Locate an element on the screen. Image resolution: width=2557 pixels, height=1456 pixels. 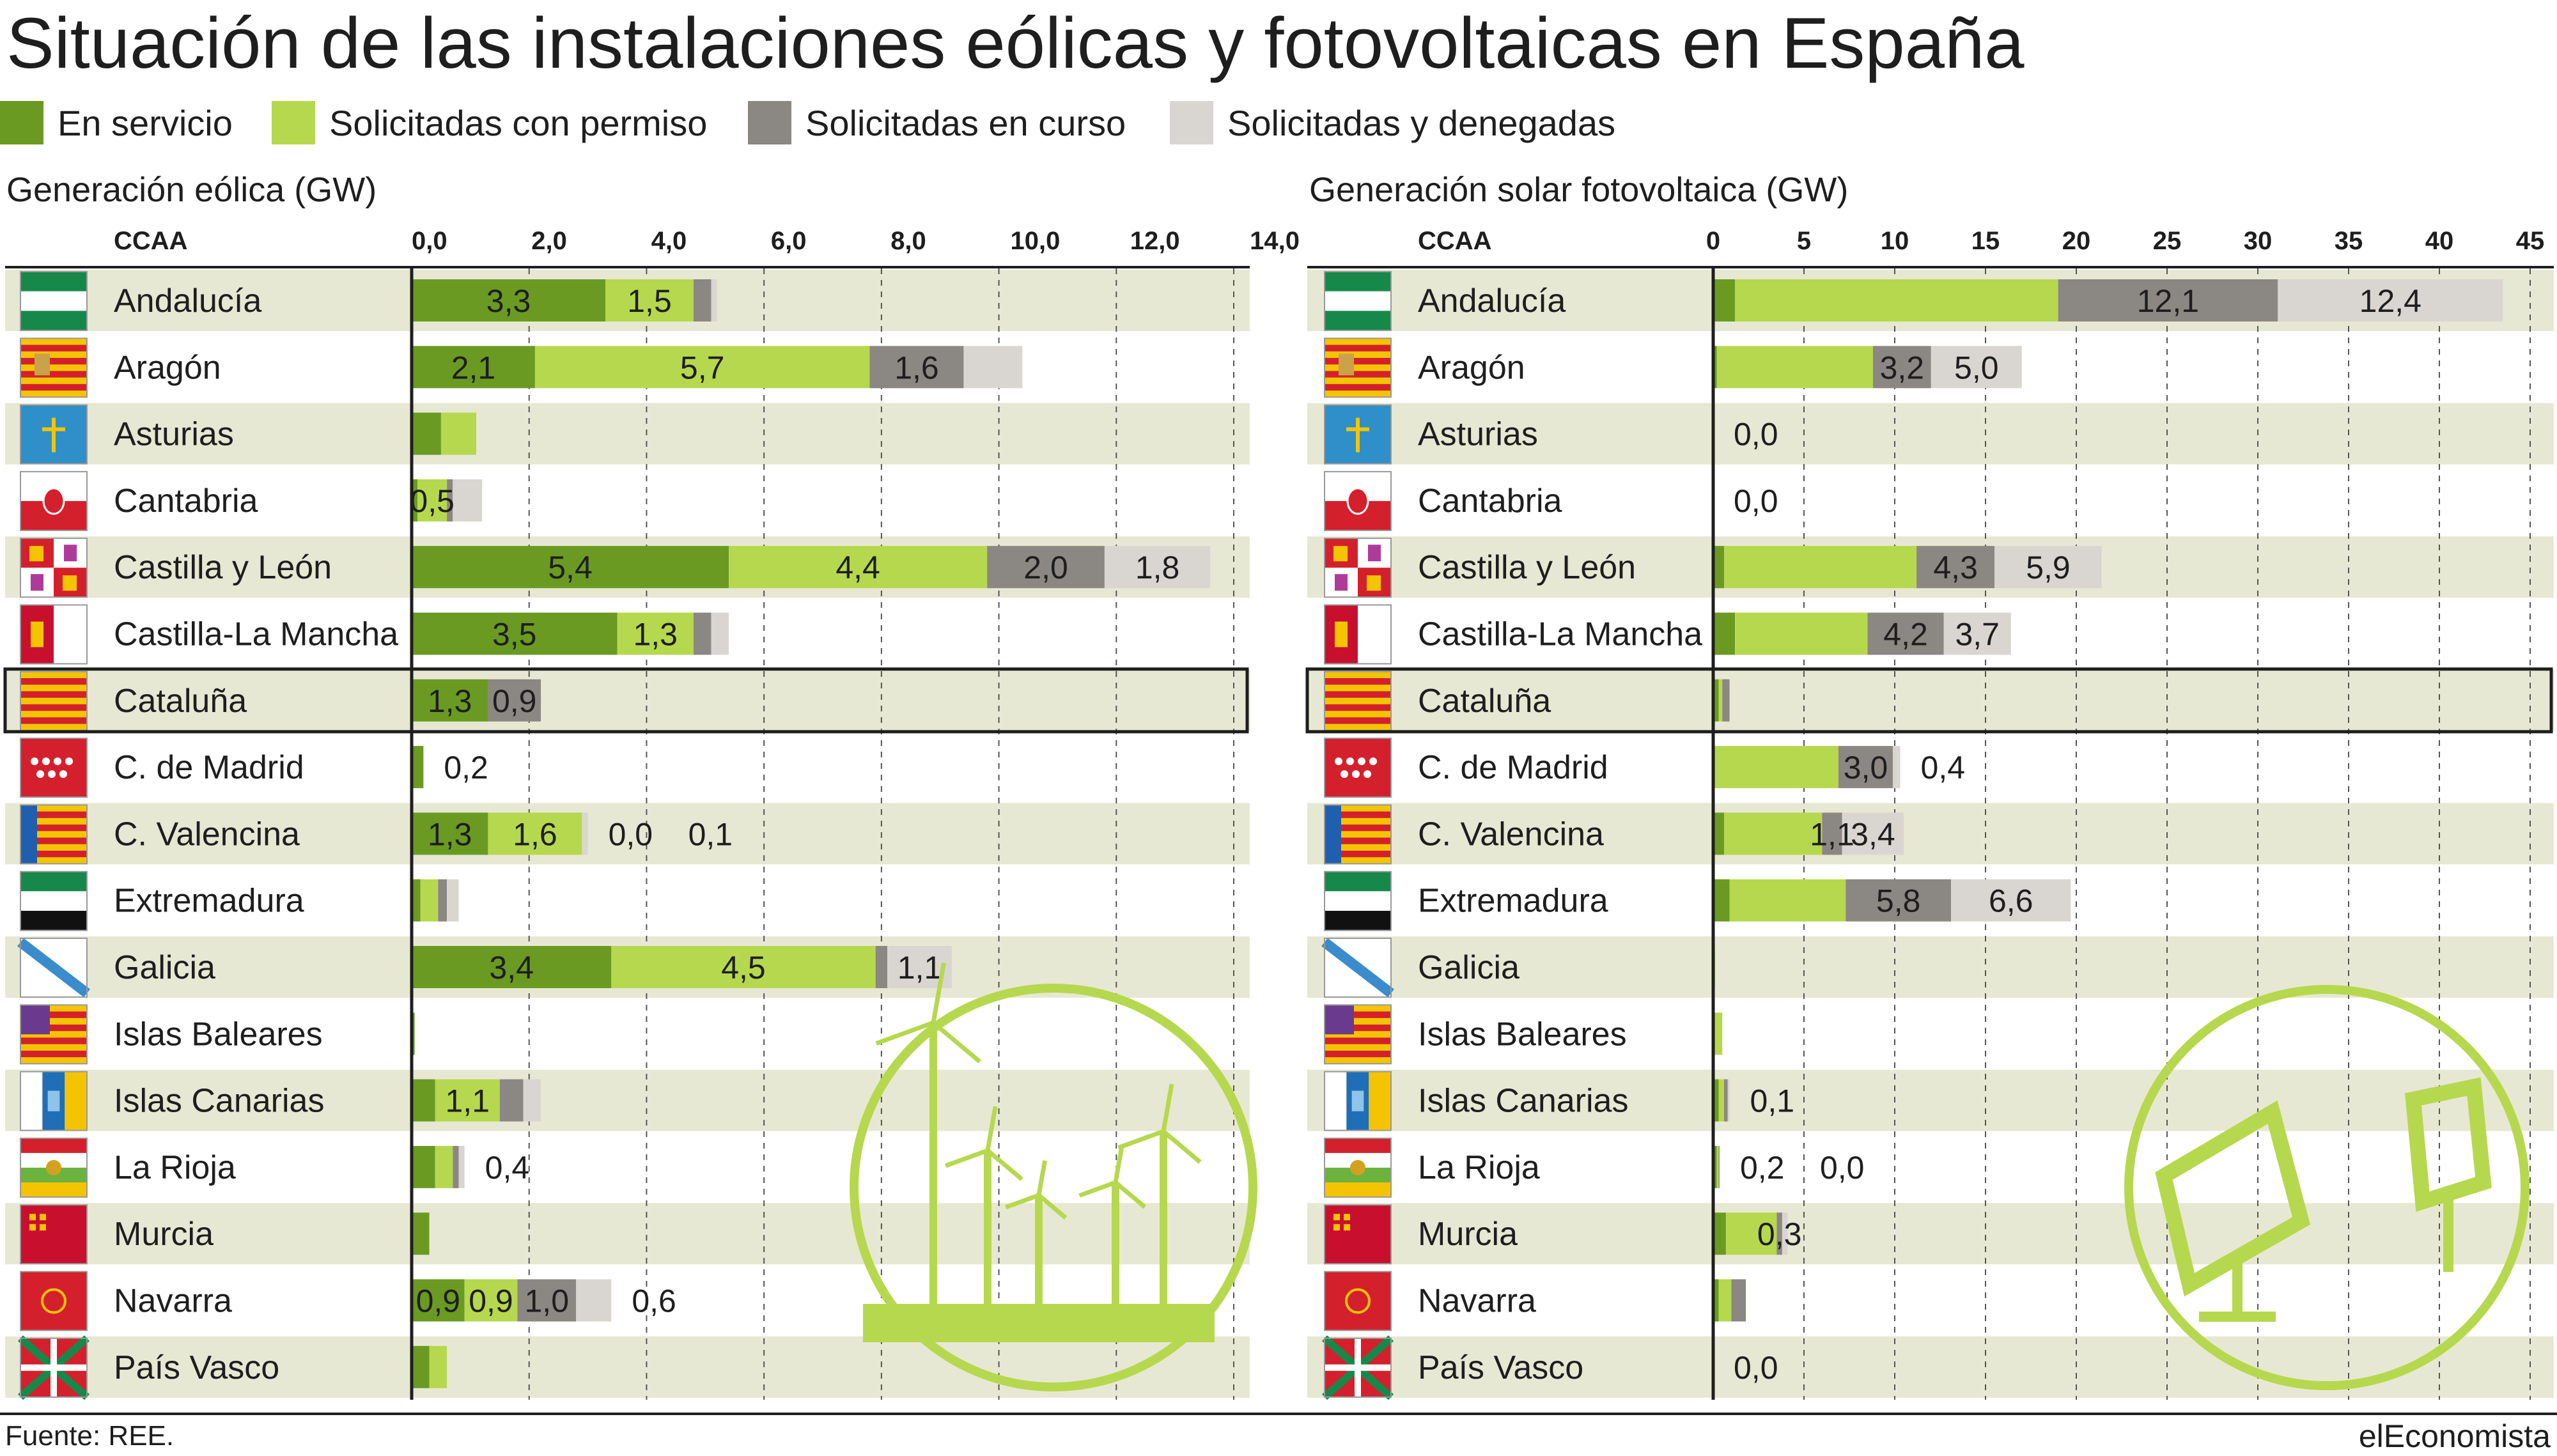
region-label: Castilla-La Mancha is located at coordinates (256, 634).